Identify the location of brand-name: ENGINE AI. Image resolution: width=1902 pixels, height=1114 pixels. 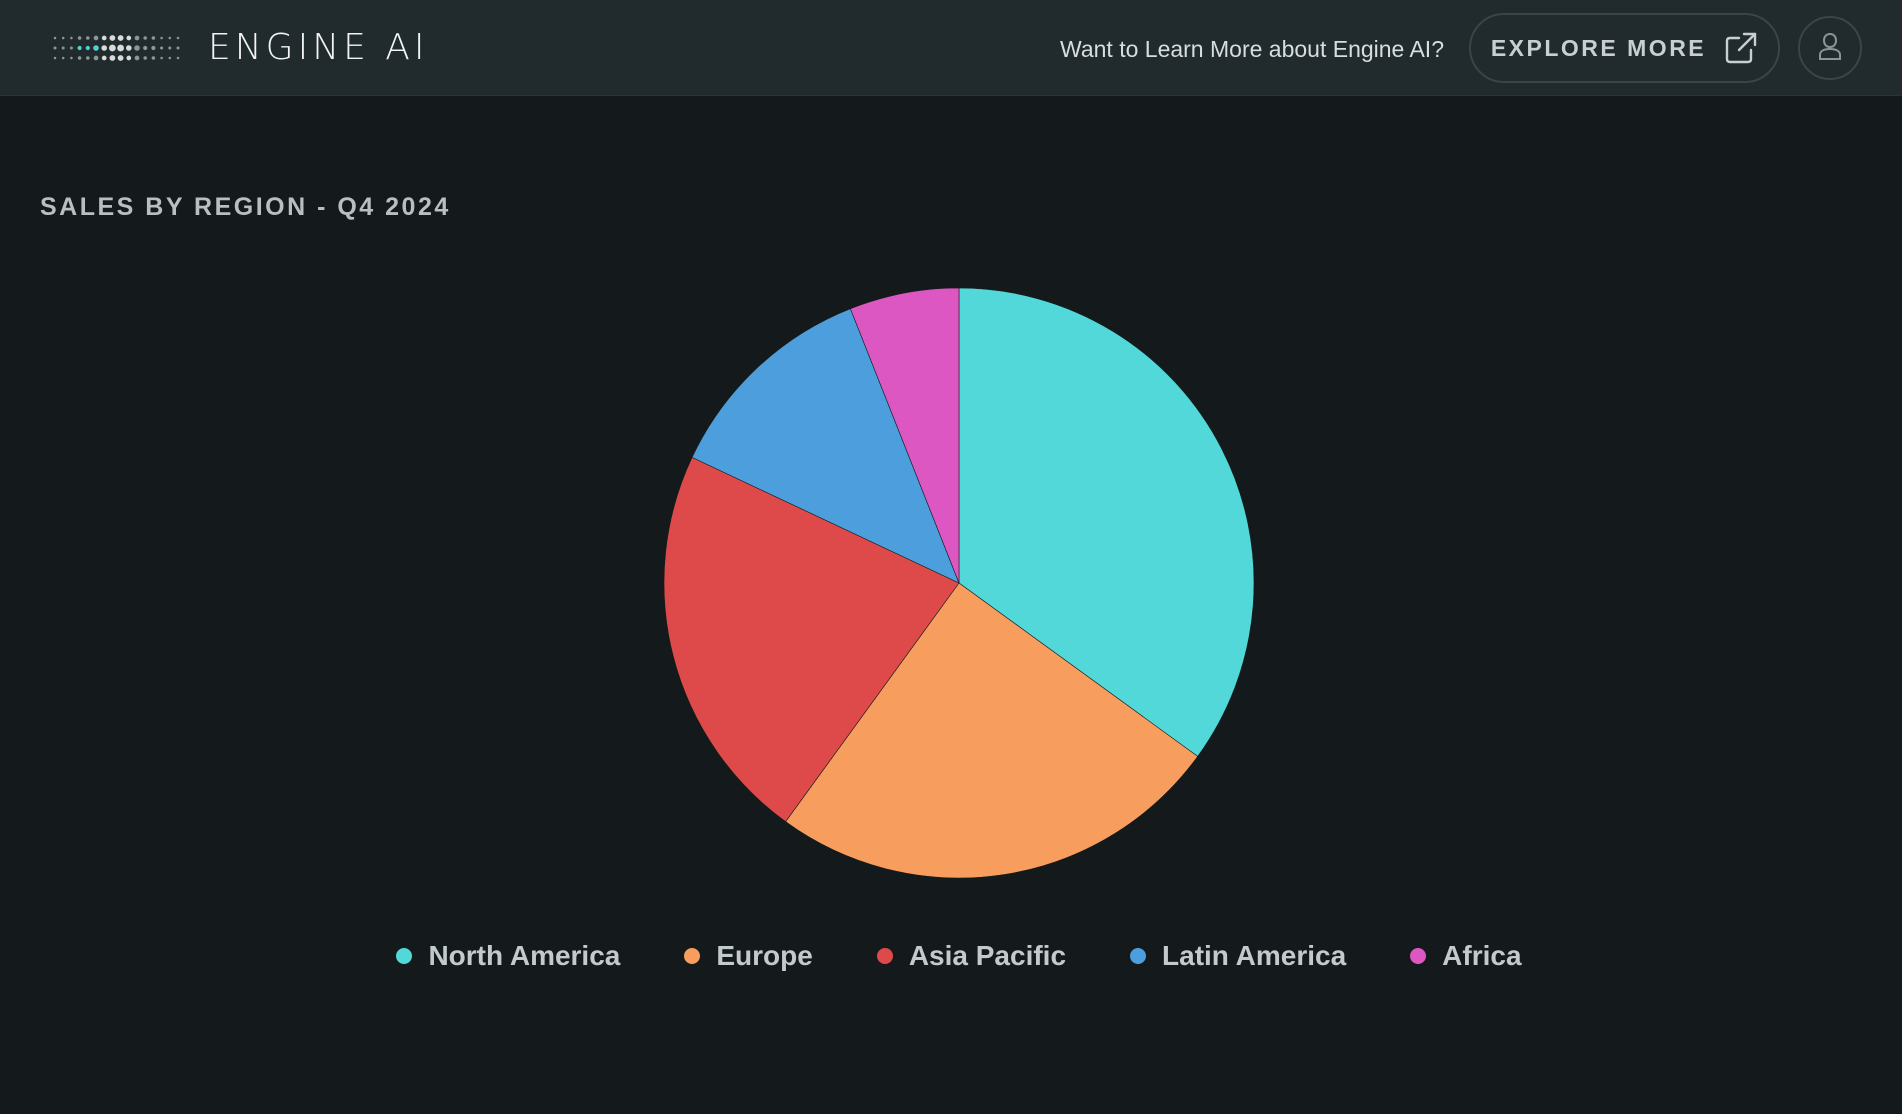
(318, 47).